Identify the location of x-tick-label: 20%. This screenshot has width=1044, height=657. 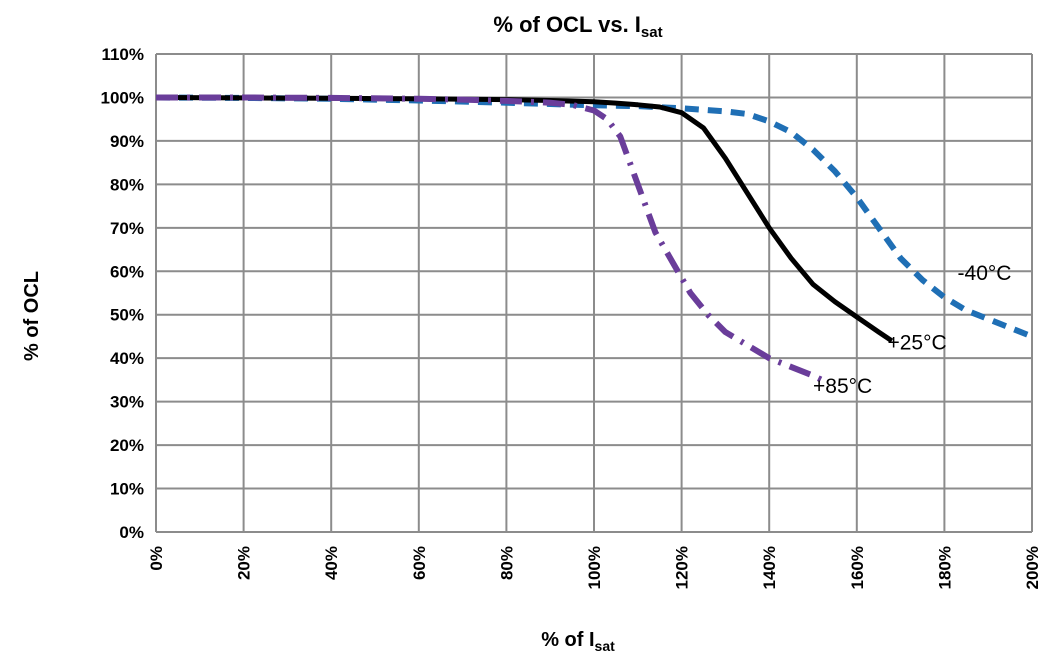
(244, 563).